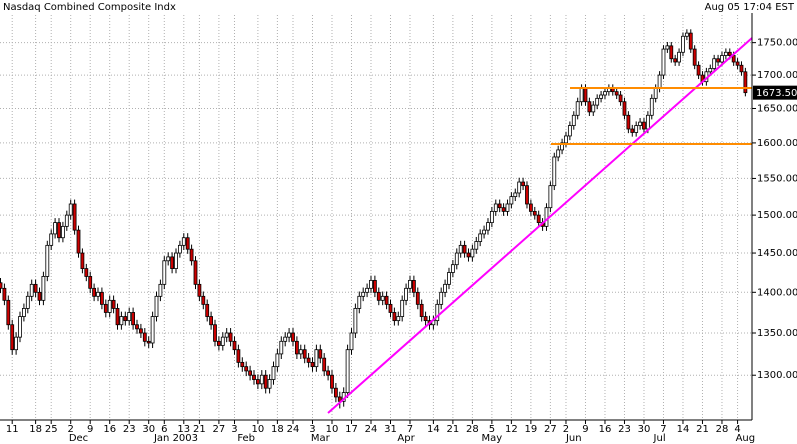 The image size is (797, 444). I want to click on month-label: Mar, so click(321, 438).